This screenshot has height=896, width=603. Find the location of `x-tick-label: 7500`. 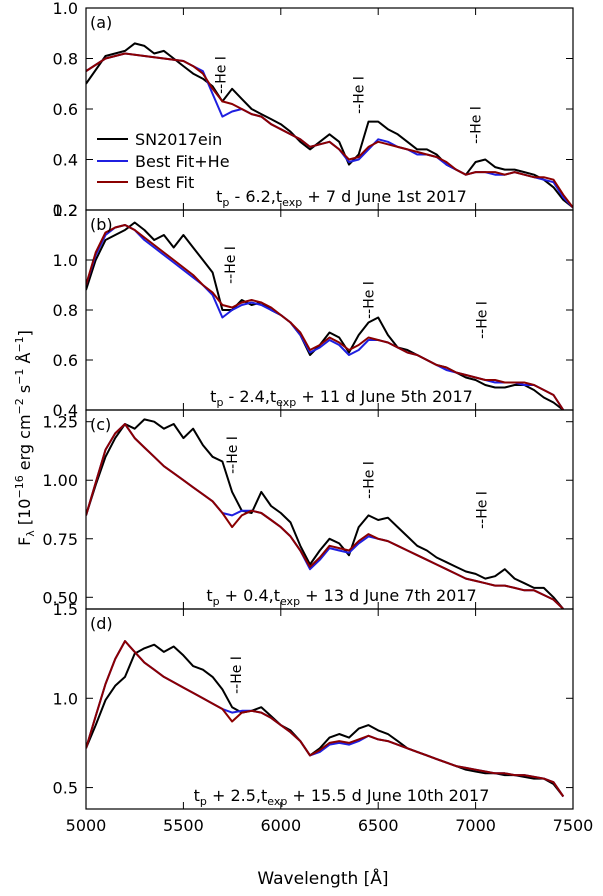

x-tick-label: 7500 is located at coordinates (573, 825).